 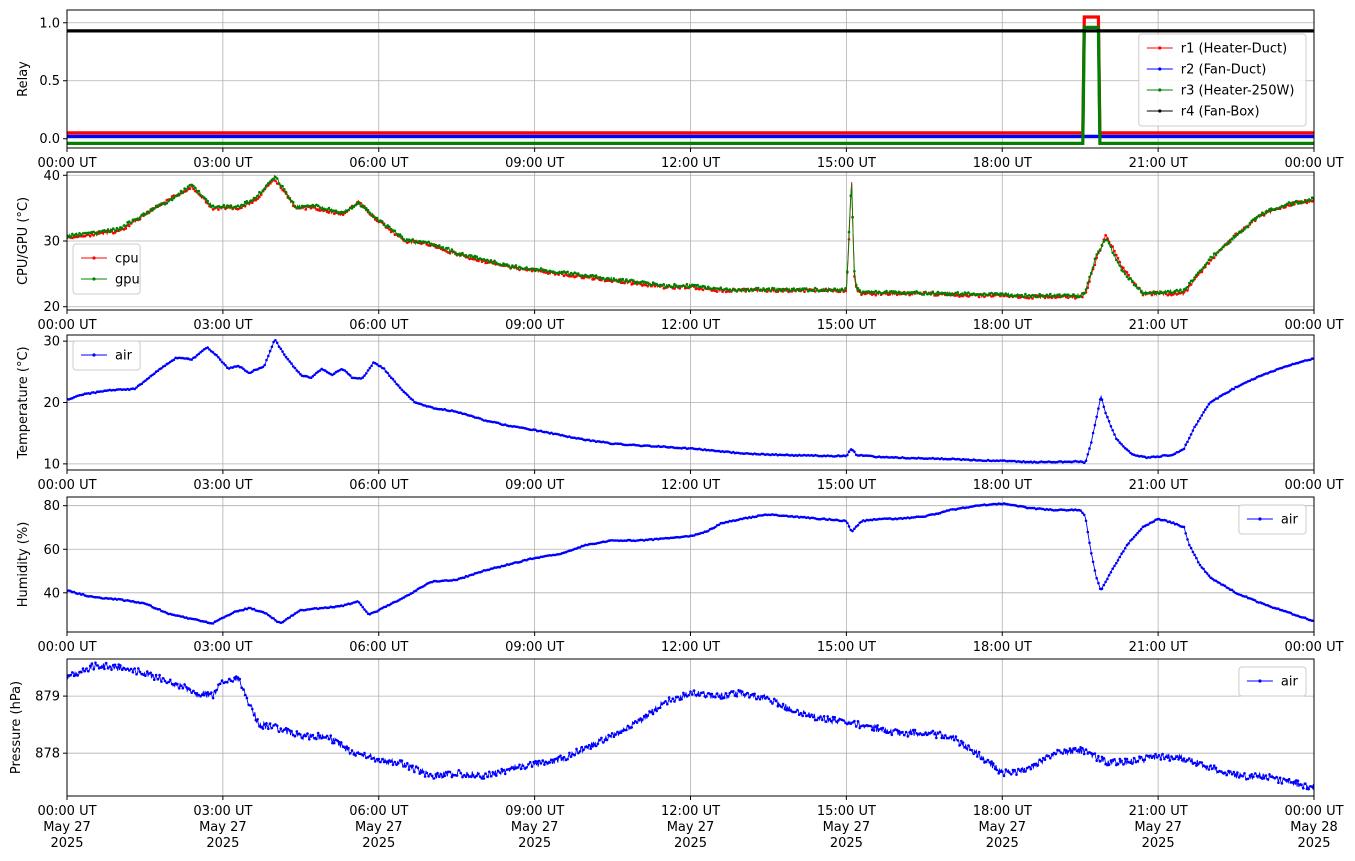 What do you see at coordinates (106, 269) in the screenshot?
I see `legend: cpu gpu` at bounding box center [106, 269].